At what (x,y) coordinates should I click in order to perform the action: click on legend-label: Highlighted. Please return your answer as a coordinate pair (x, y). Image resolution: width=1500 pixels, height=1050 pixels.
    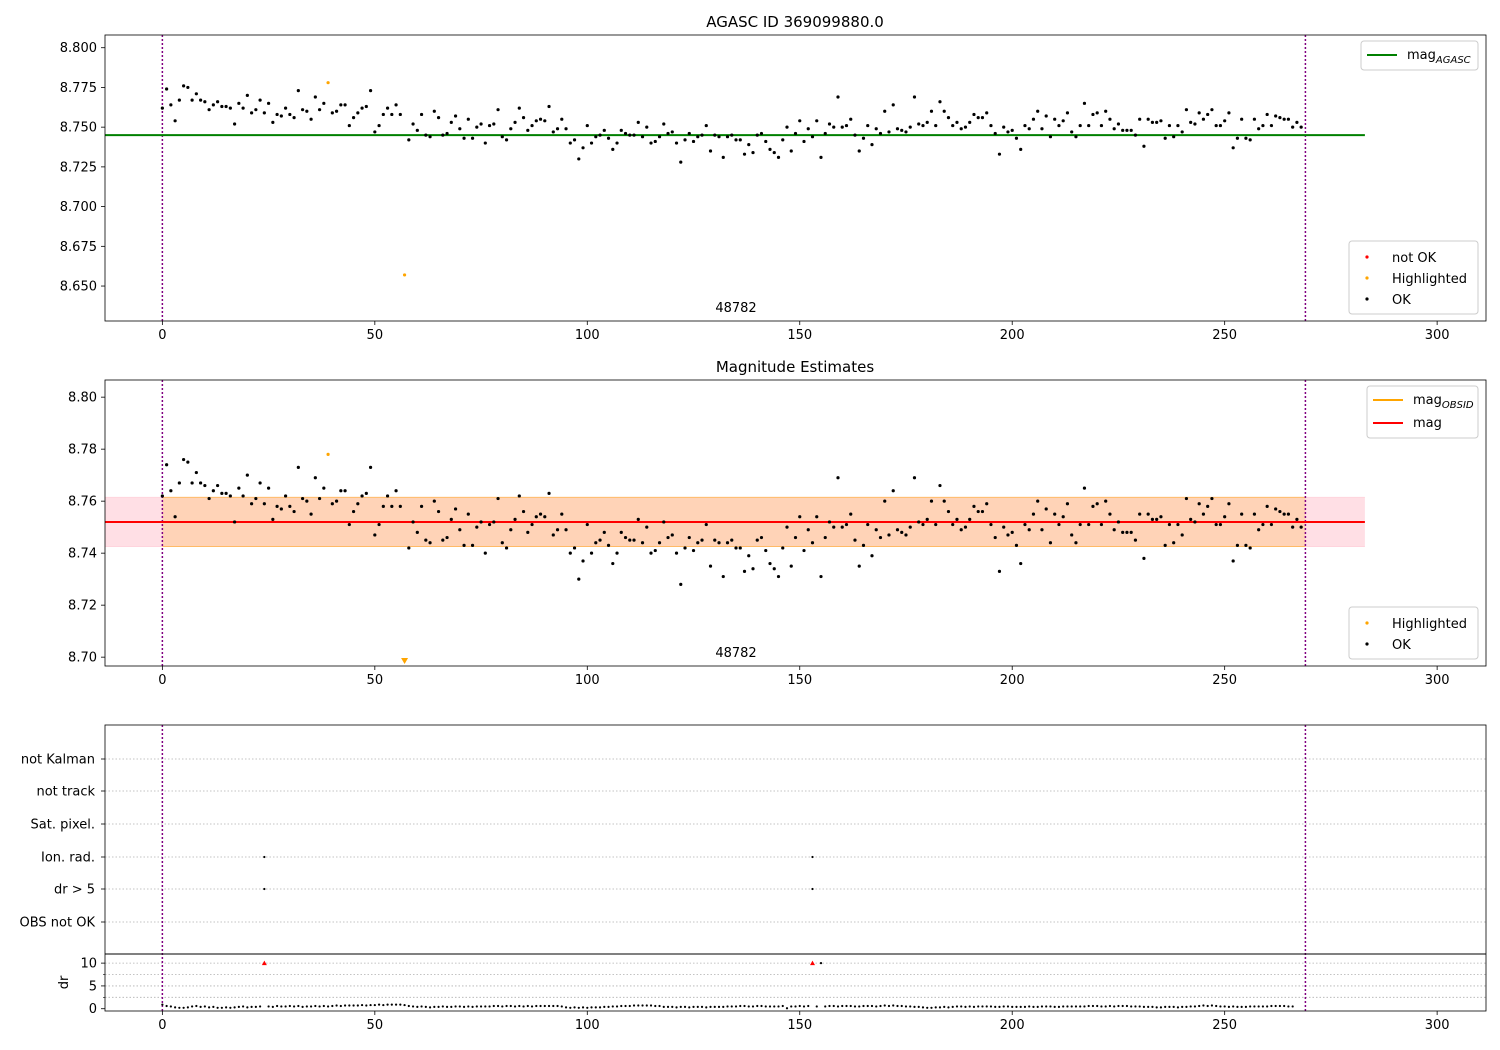
    Looking at the image, I should click on (1429, 624).